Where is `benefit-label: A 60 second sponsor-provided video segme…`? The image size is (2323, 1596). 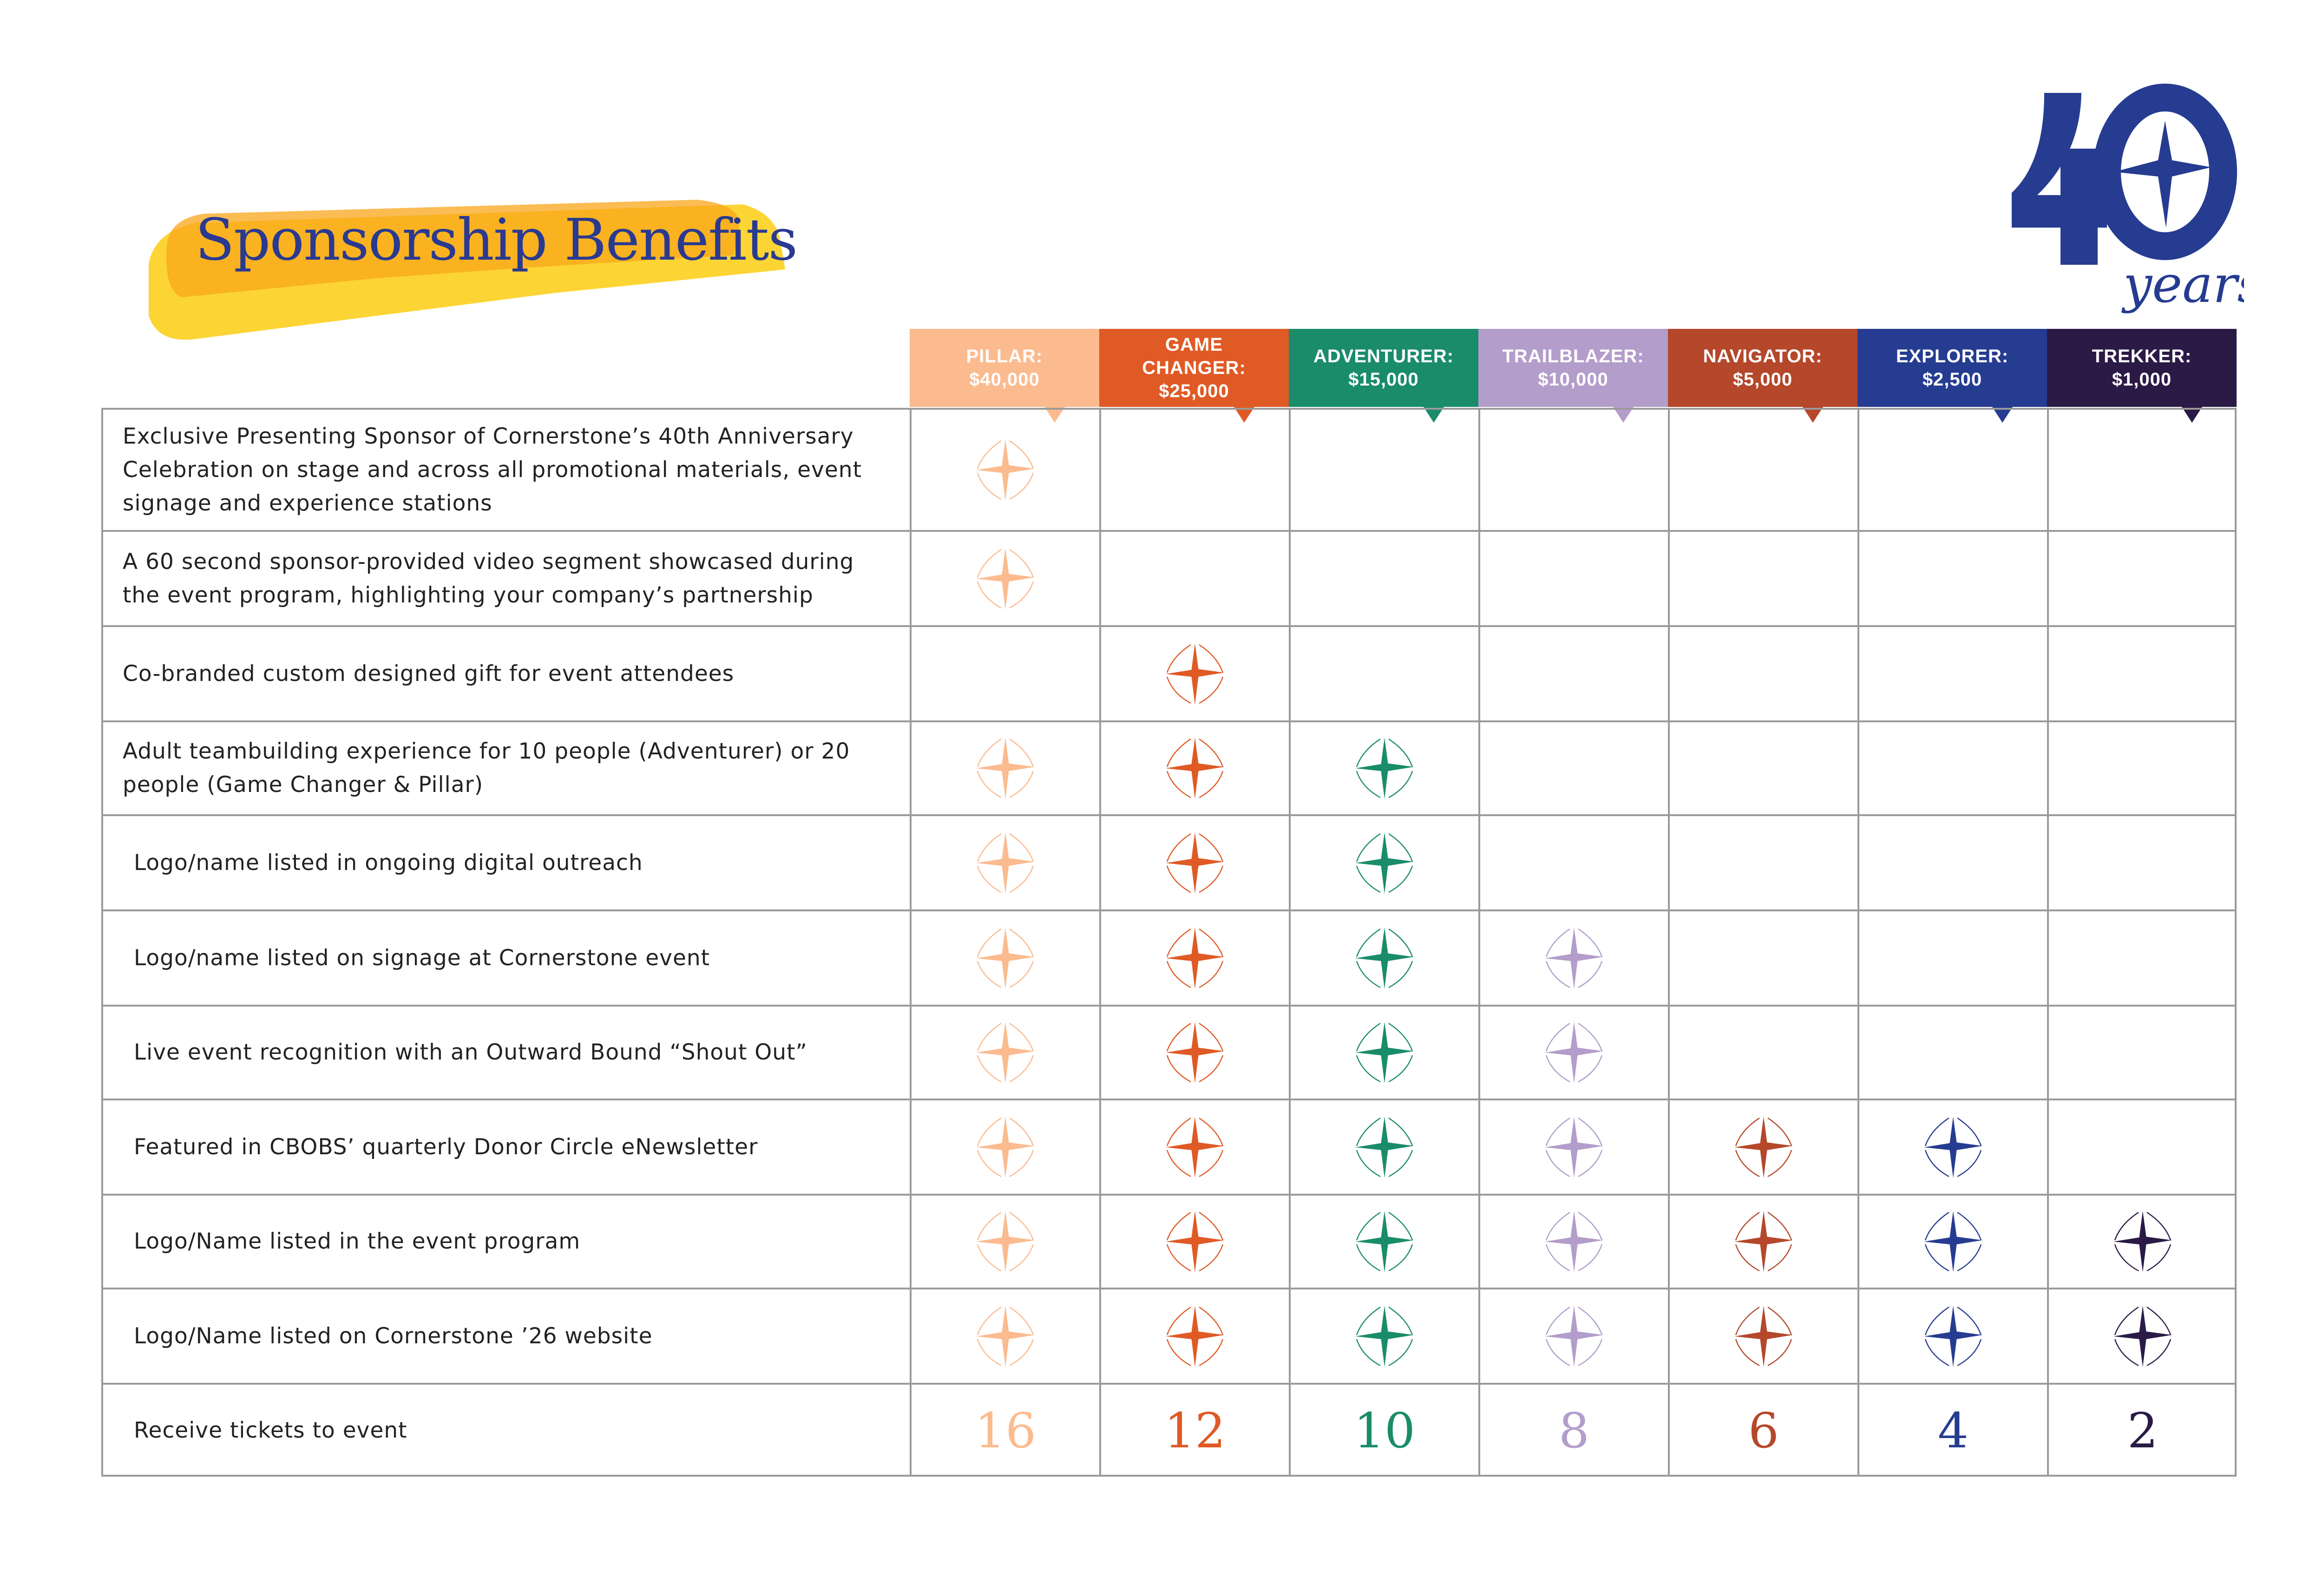
benefit-label: A 60 second sponsor-provided video segme… is located at coordinates (488, 579).